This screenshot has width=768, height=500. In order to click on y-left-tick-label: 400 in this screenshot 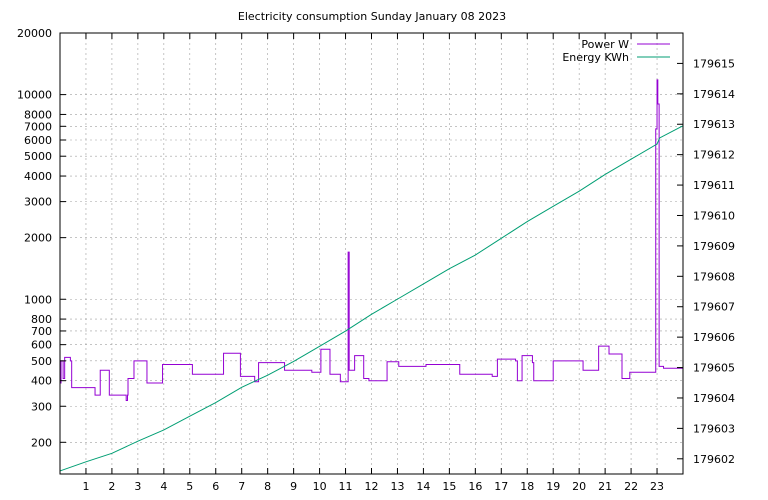, I will do `click(41, 381)`.